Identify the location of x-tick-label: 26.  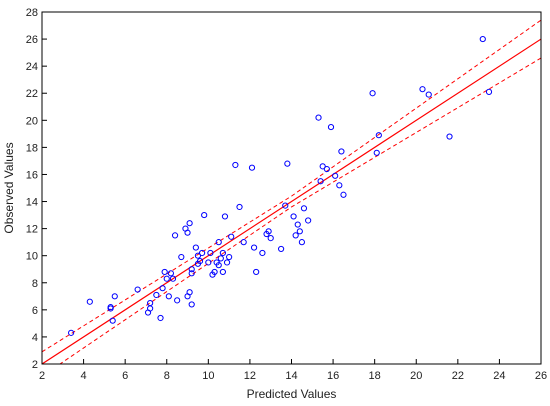
(541, 376).